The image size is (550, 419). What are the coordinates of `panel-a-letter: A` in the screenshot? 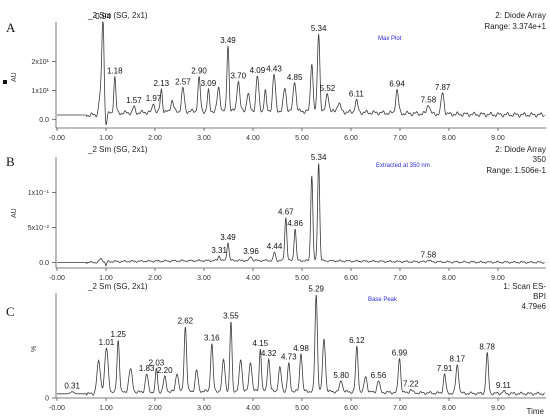 It's located at (11, 27).